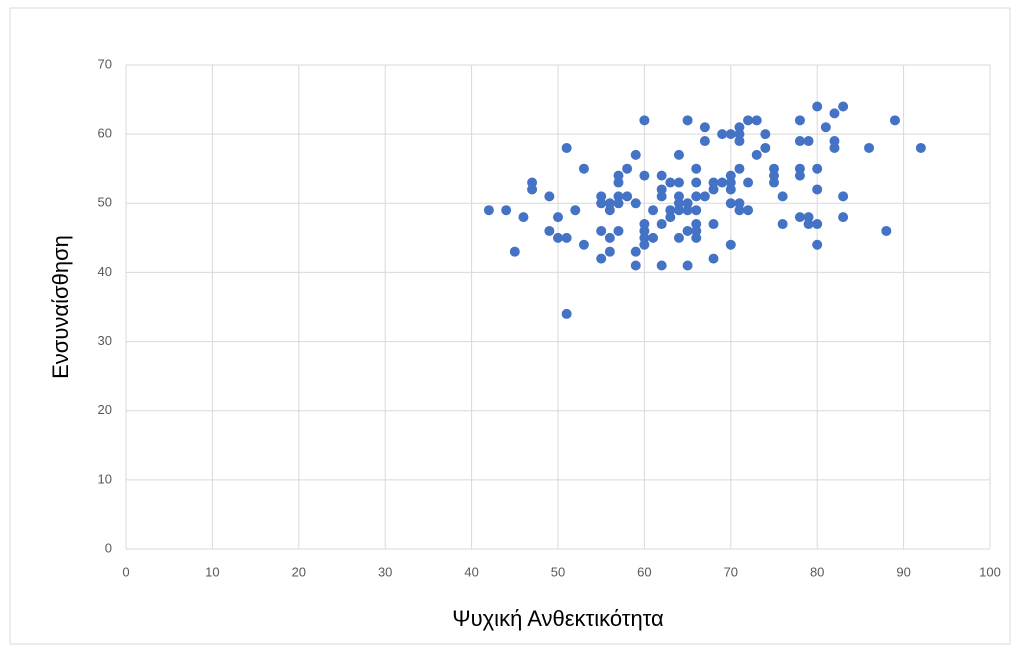 Image resolution: width=1017 pixels, height=651 pixels. Describe the element at coordinates (558, 571) in the screenshot. I see `x-tick-label: 50` at that location.